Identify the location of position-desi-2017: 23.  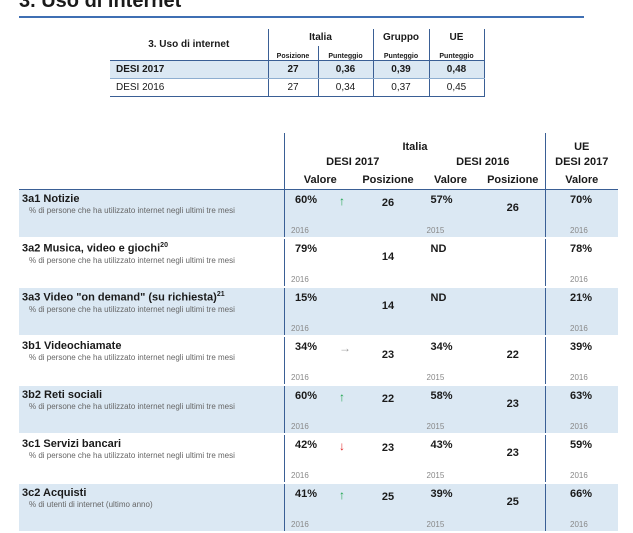
(388, 448).